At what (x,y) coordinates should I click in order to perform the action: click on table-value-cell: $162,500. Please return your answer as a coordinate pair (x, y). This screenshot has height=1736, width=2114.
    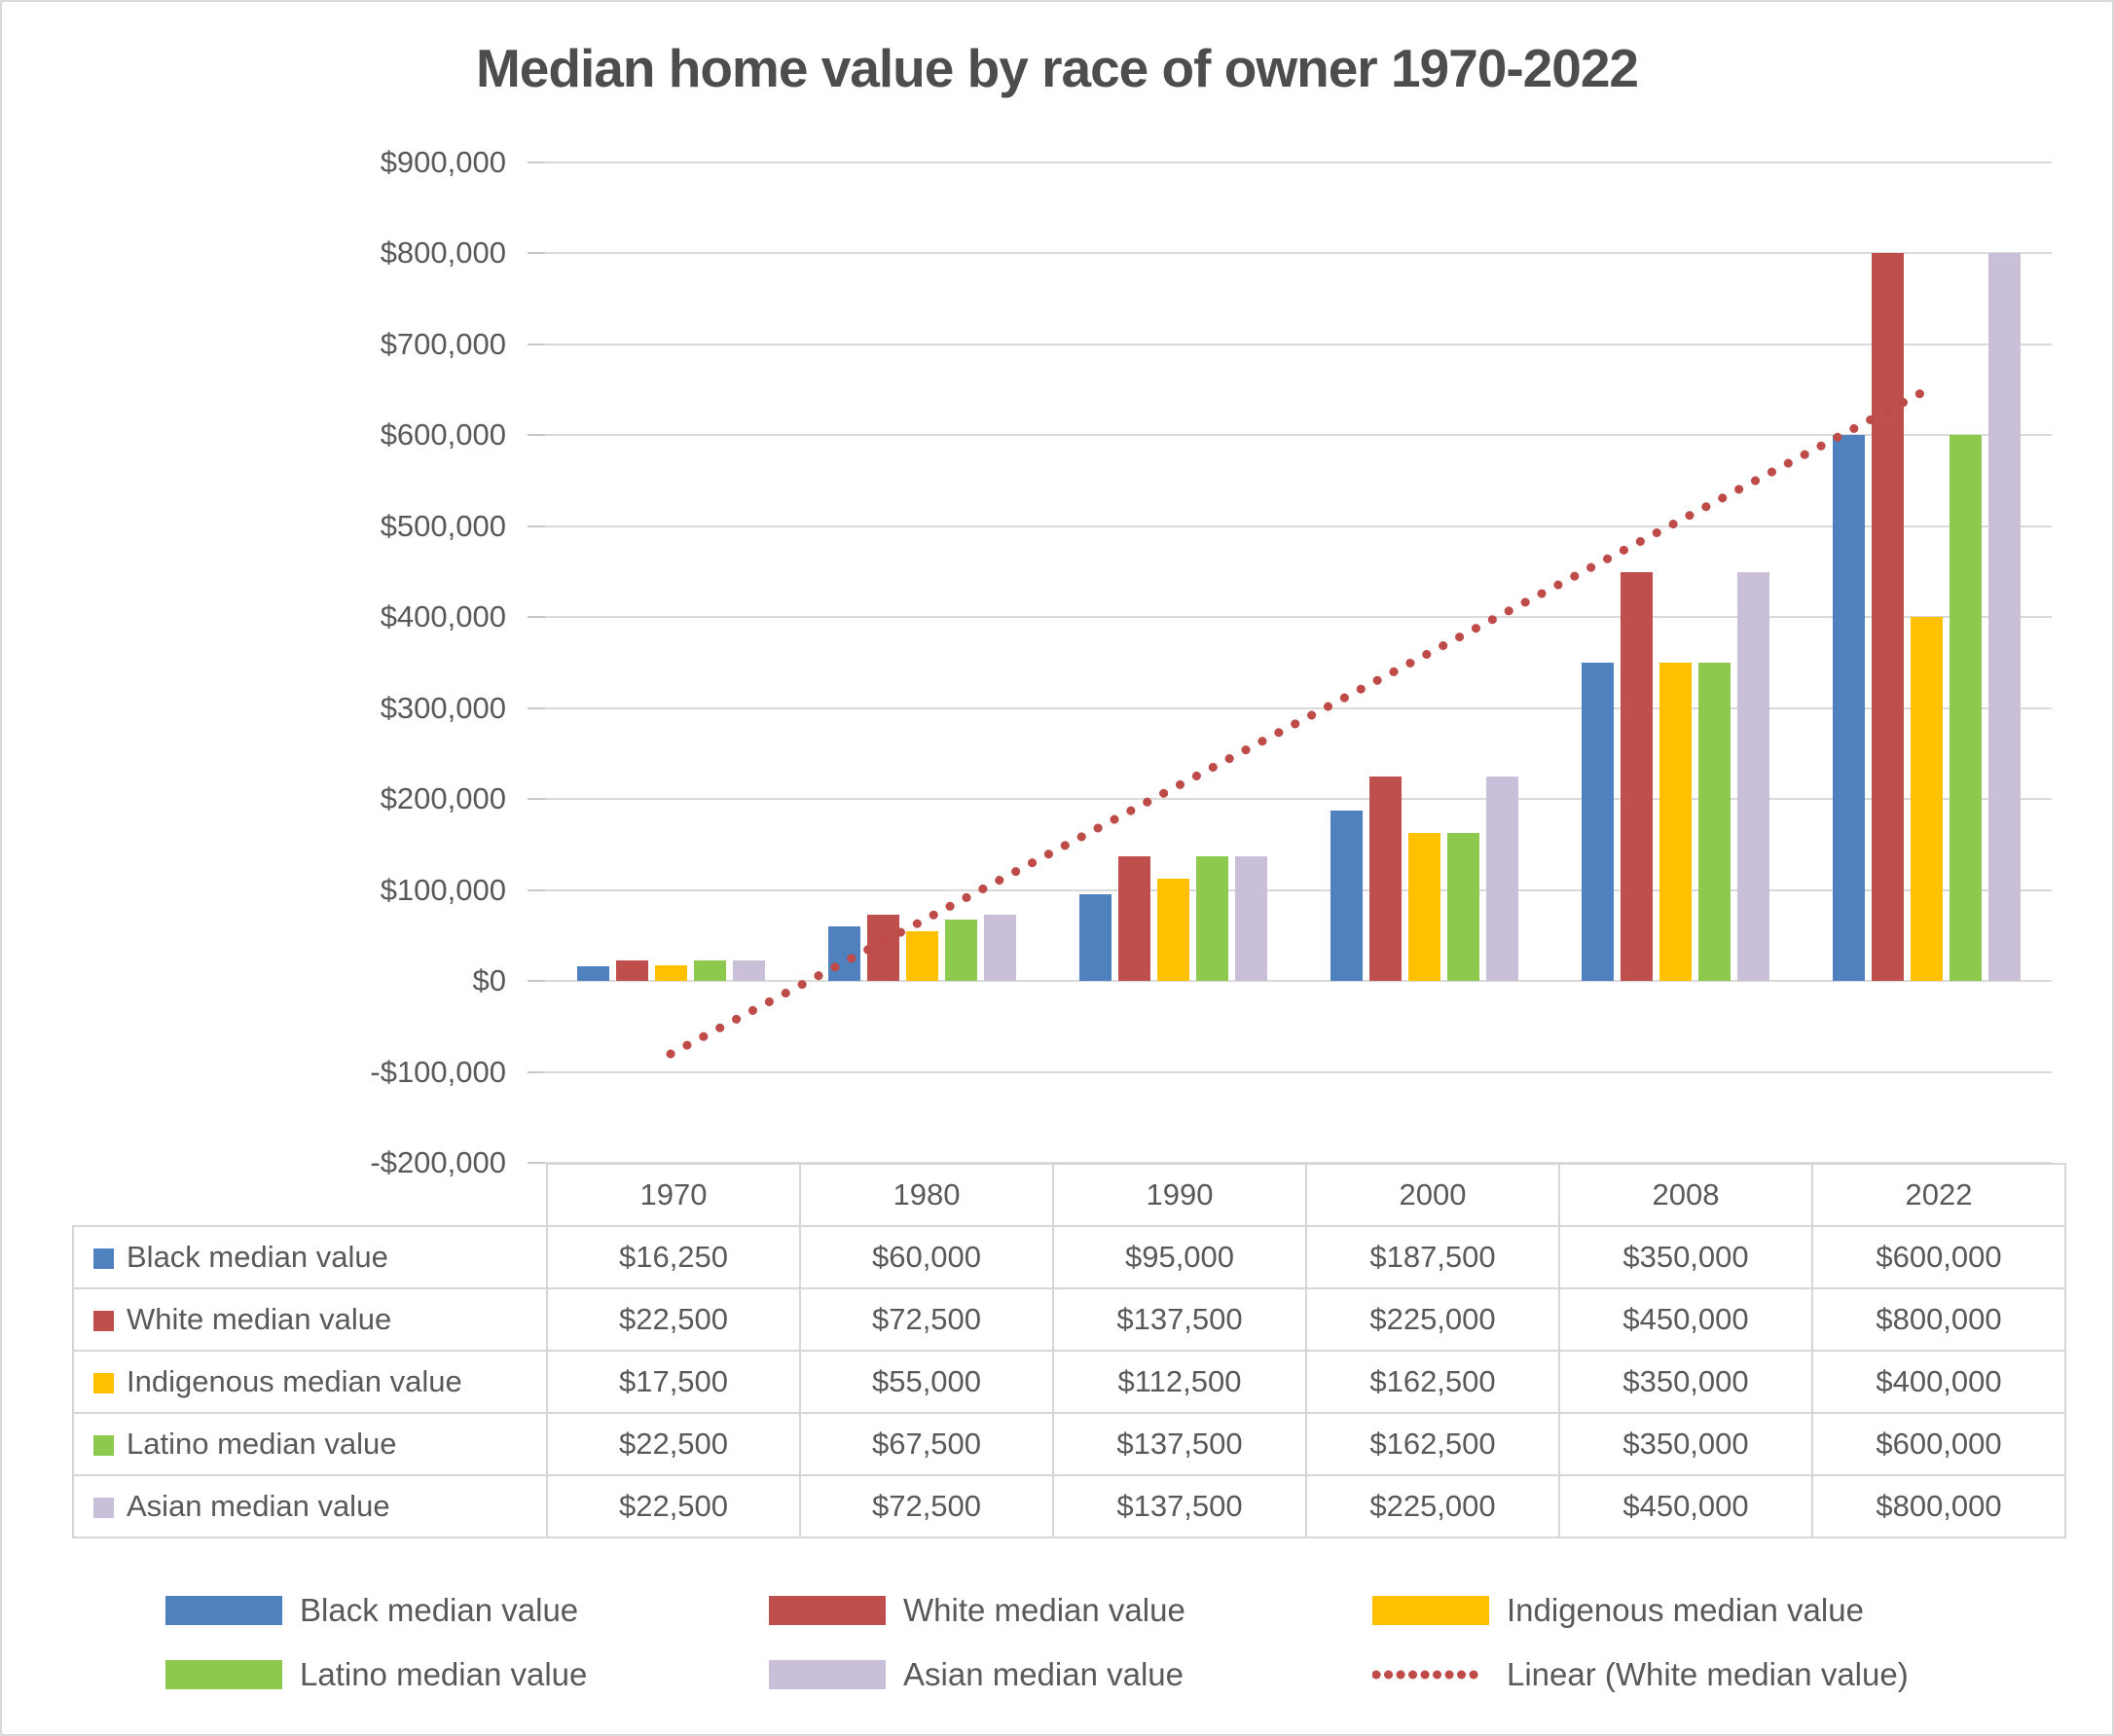
    Looking at the image, I should click on (1433, 1444).